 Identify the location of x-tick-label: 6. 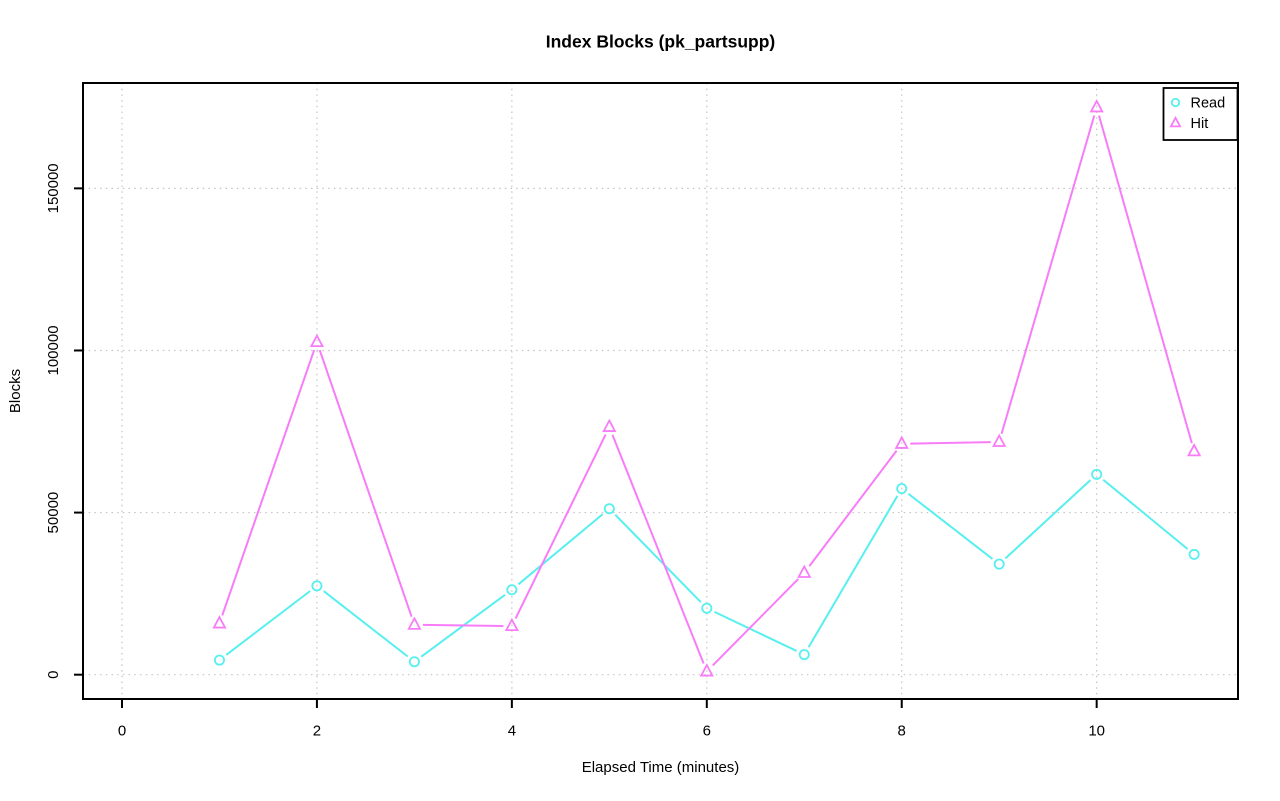
(707, 731).